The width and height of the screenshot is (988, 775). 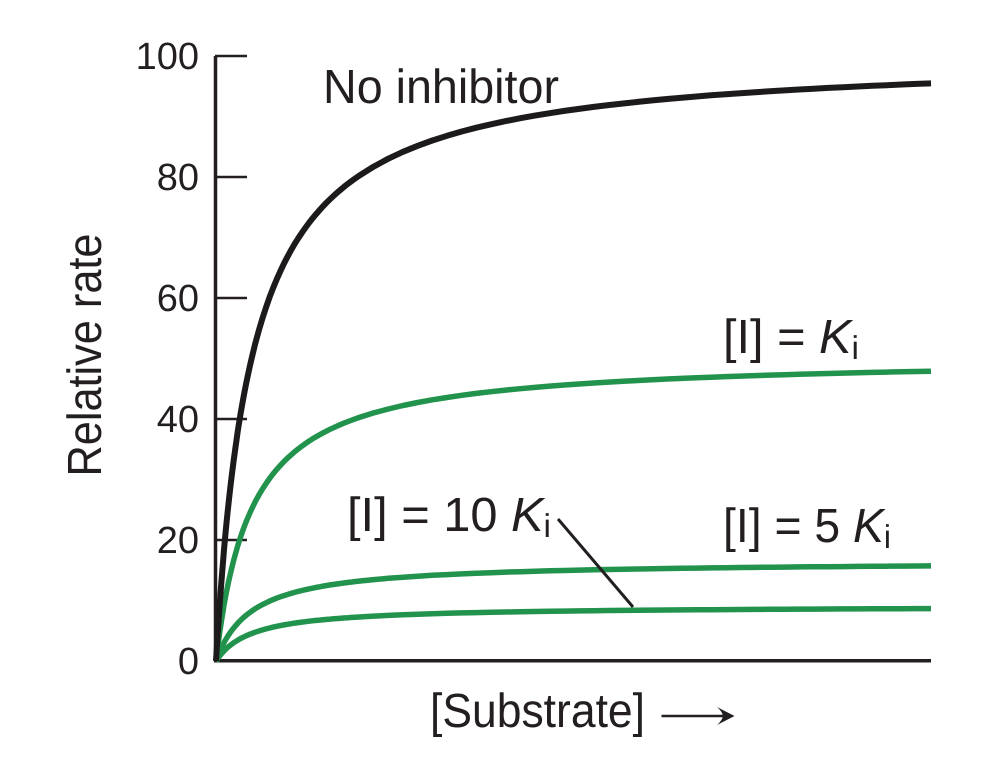 I want to click on svg-text: [Substrate], so click(x=537, y=711).